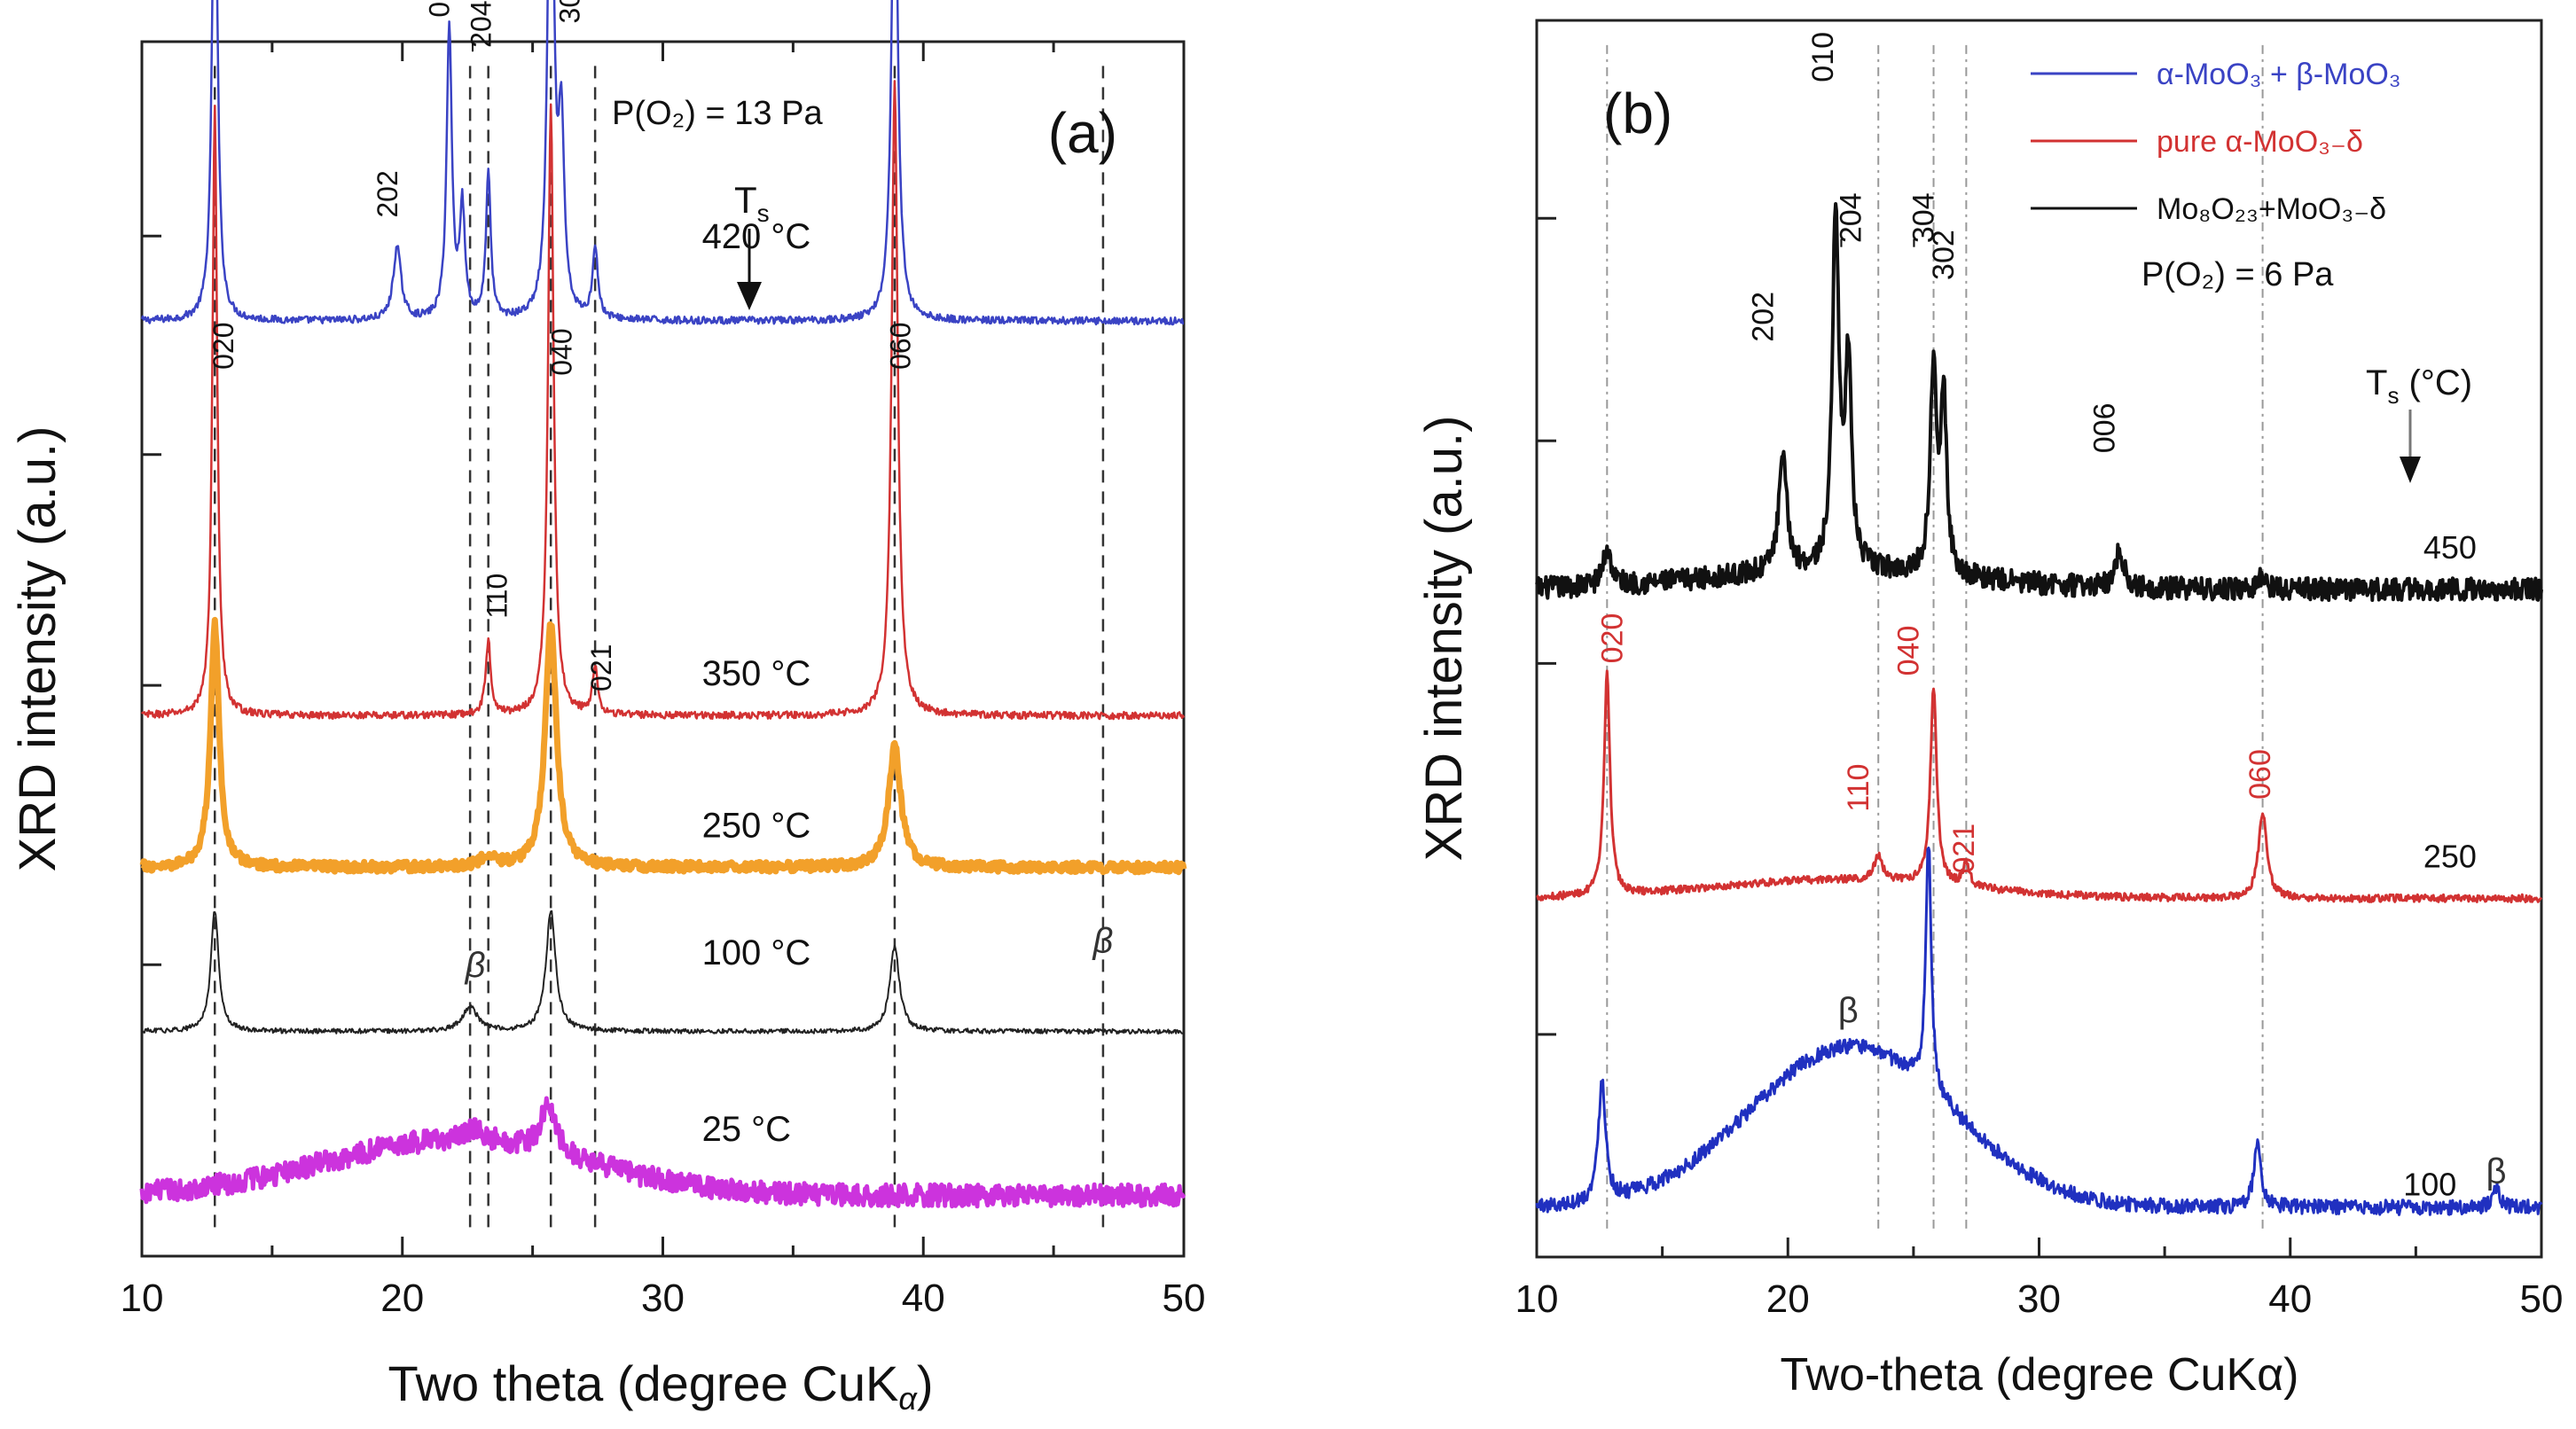 The image size is (2576, 1429). I want to click on peak-label: 006, so click(2104, 428).